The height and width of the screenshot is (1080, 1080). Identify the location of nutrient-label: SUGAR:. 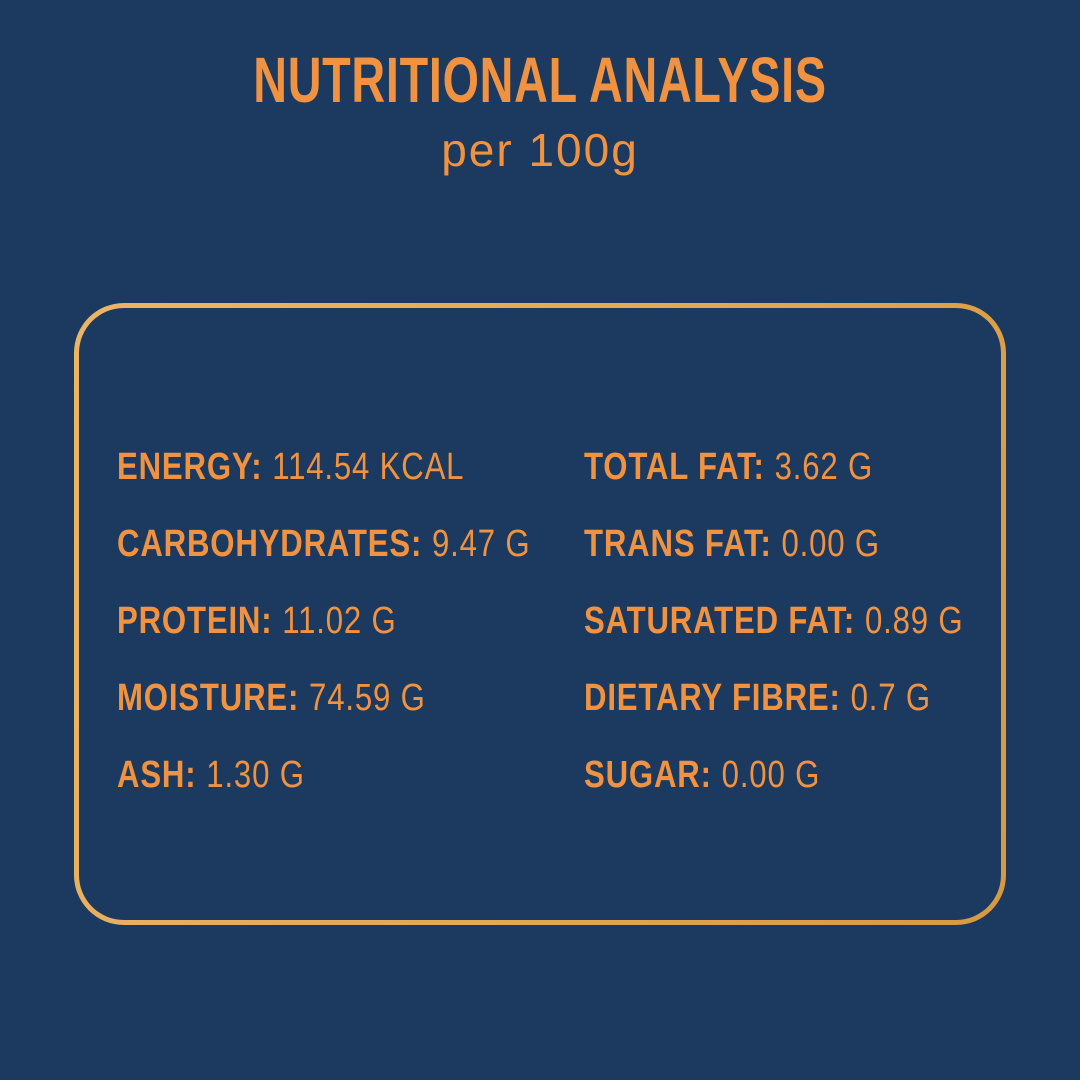
(648, 775).